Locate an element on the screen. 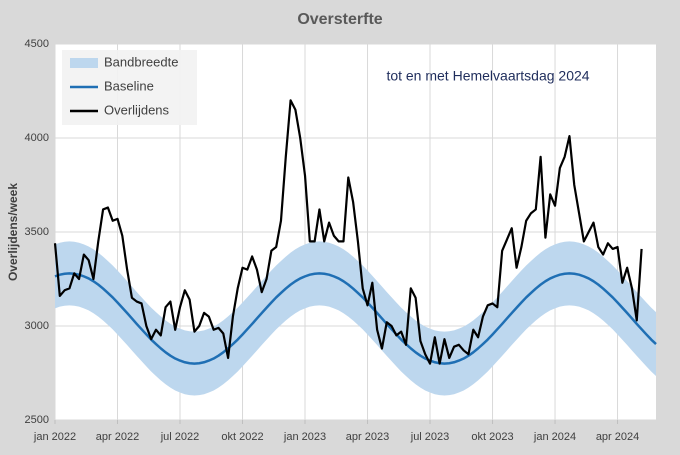 This screenshot has height=455, width=680. x-tick-label: apr 2023 is located at coordinates (367, 437).